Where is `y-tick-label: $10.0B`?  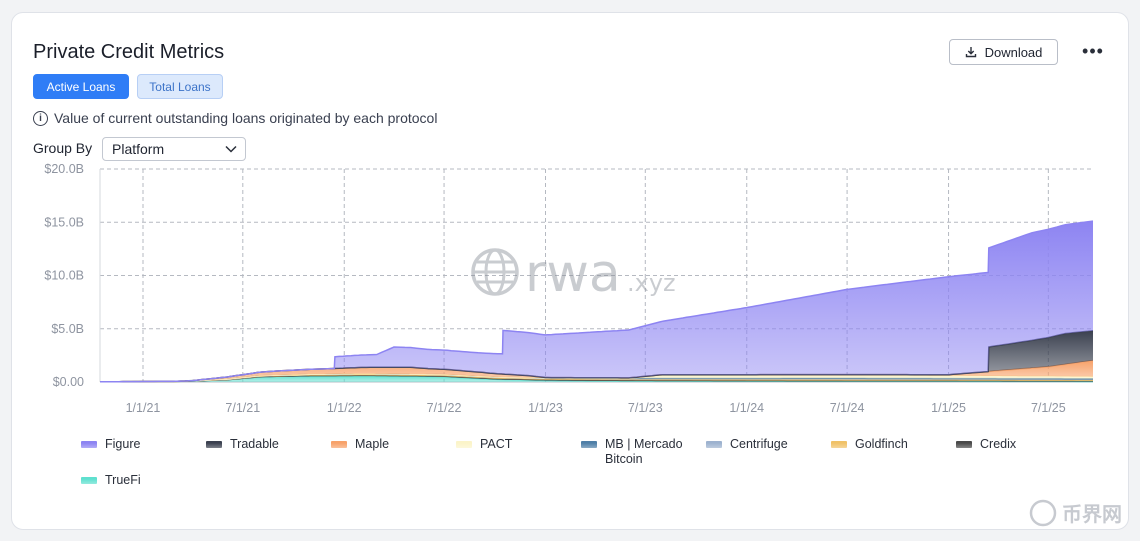 y-tick-label: $10.0B is located at coordinates (64, 276).